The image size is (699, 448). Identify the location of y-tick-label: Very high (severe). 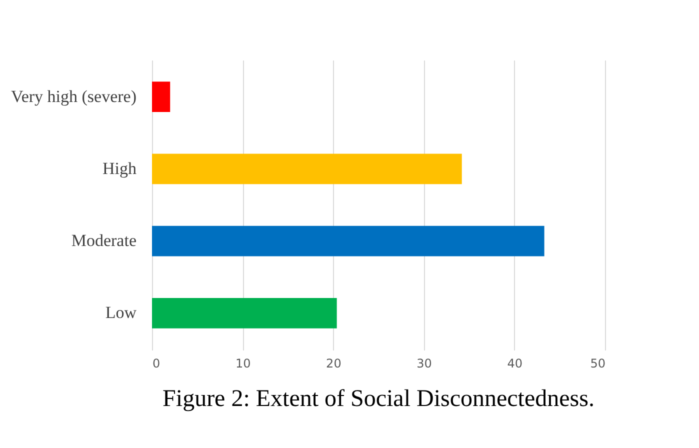
(73, 96).